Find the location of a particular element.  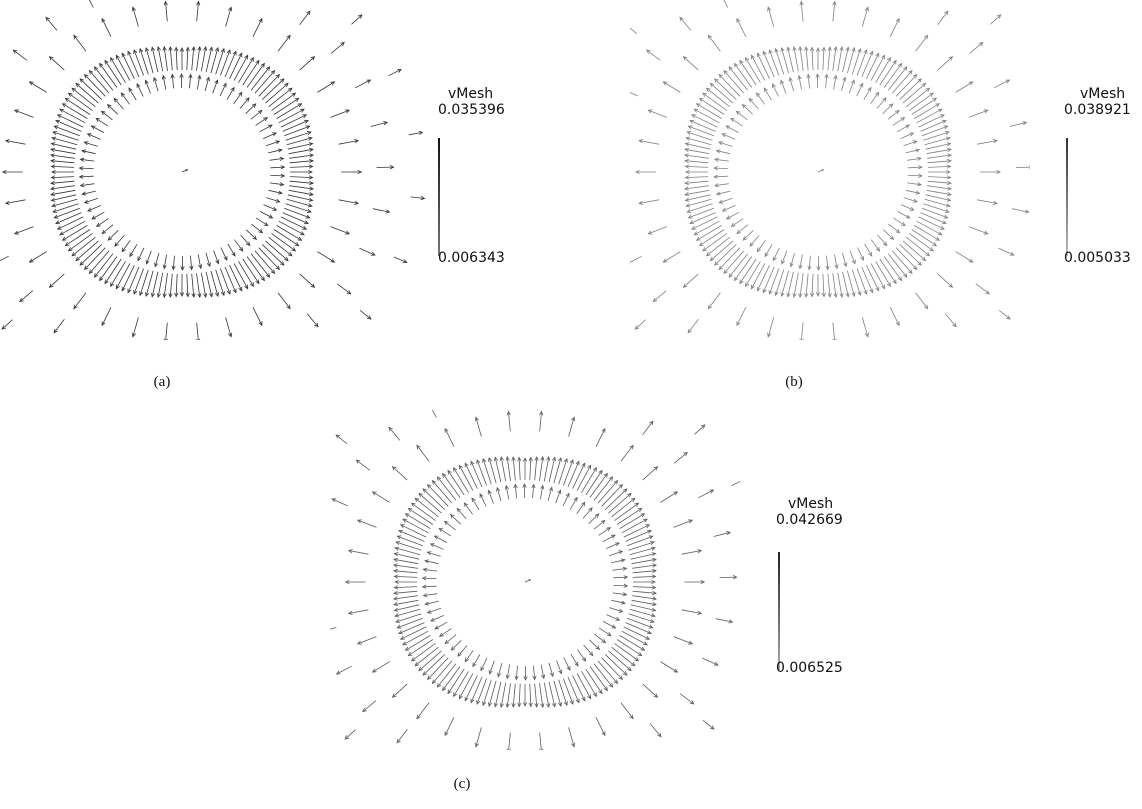

legend-min-value: 0.005033 is located at coordinates (1097, 258).